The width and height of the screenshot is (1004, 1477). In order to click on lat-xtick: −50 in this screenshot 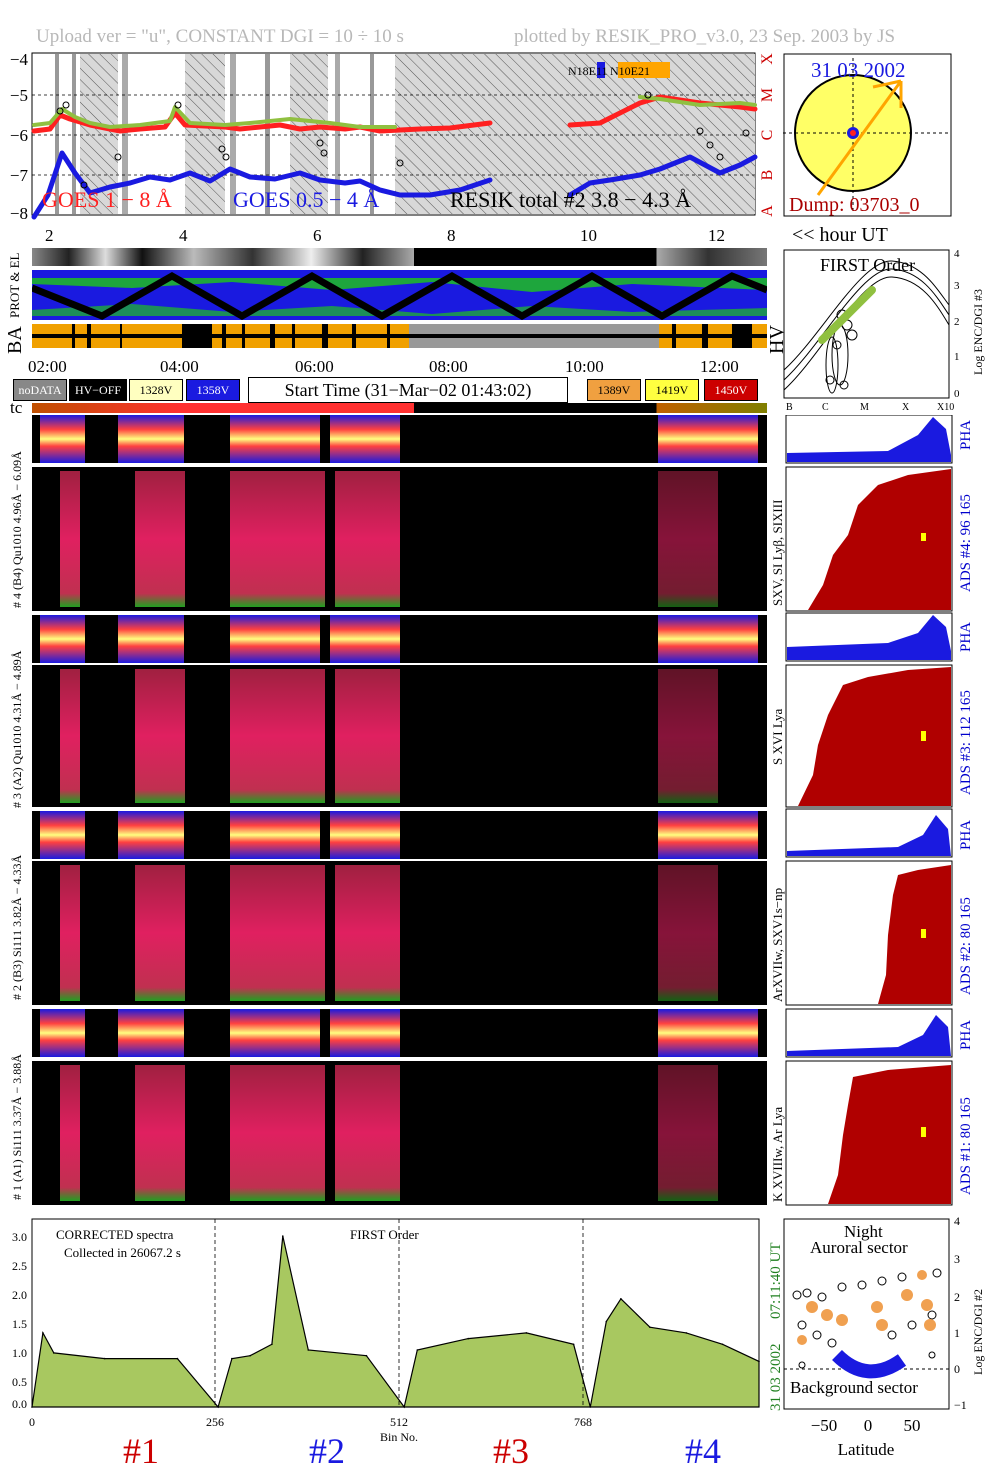, I will do `click(824, 1425)`.